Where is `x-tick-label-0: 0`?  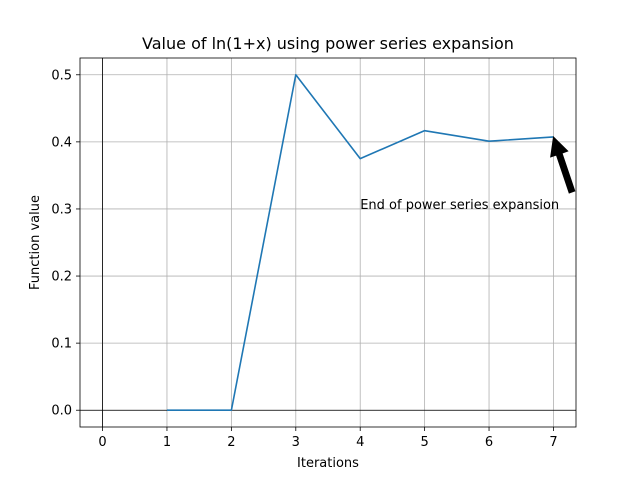
x-tick-label-0: 0 is located at coordinates (102, 442).